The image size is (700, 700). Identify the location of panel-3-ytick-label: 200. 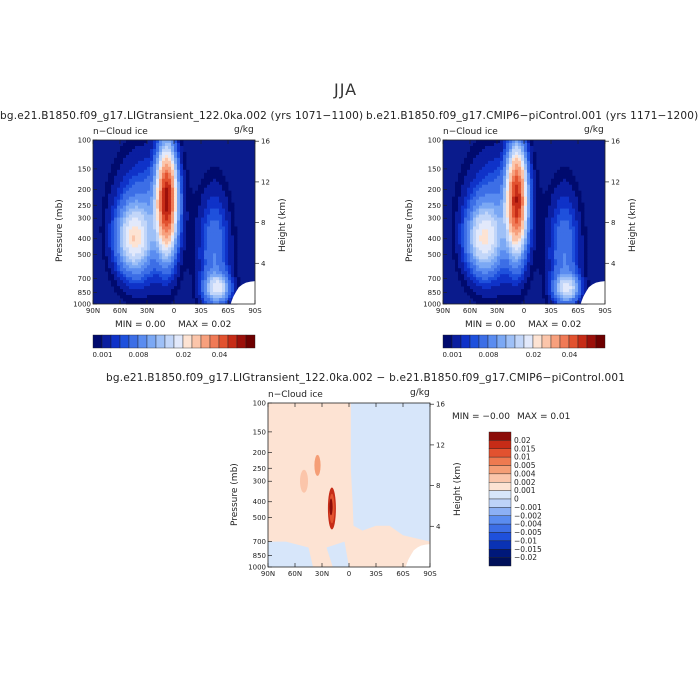
(259, 453).